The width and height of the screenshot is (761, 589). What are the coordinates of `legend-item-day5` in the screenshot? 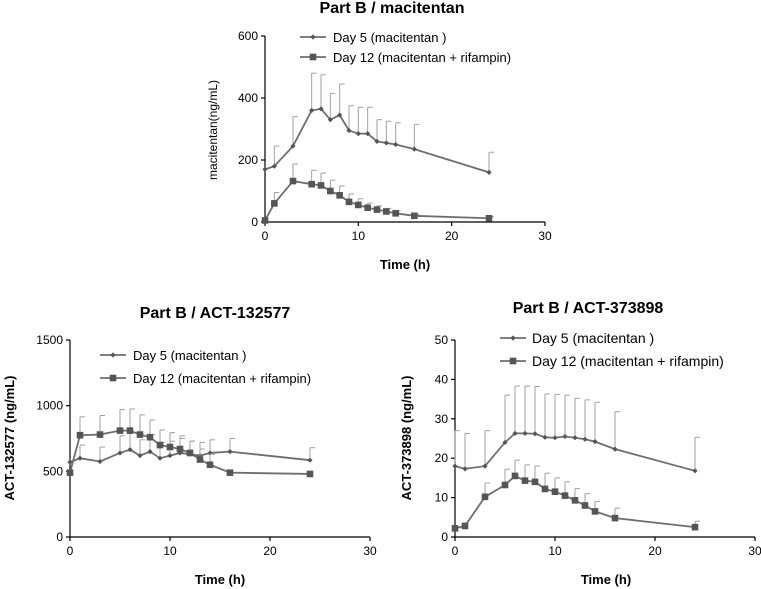 It's located at (513, 338).